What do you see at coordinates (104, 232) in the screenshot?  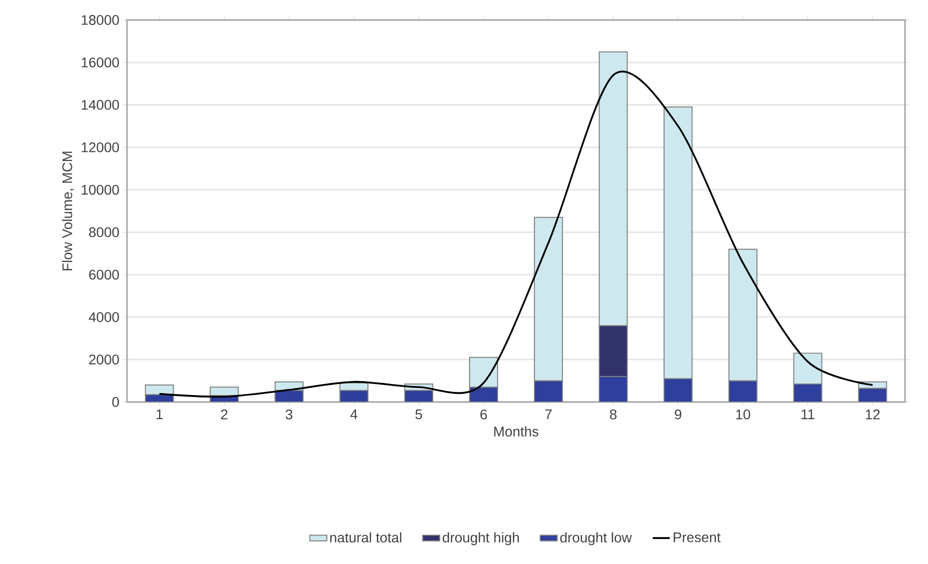 I see `y-tick-label: 8000` at bounding box center [104, 232].